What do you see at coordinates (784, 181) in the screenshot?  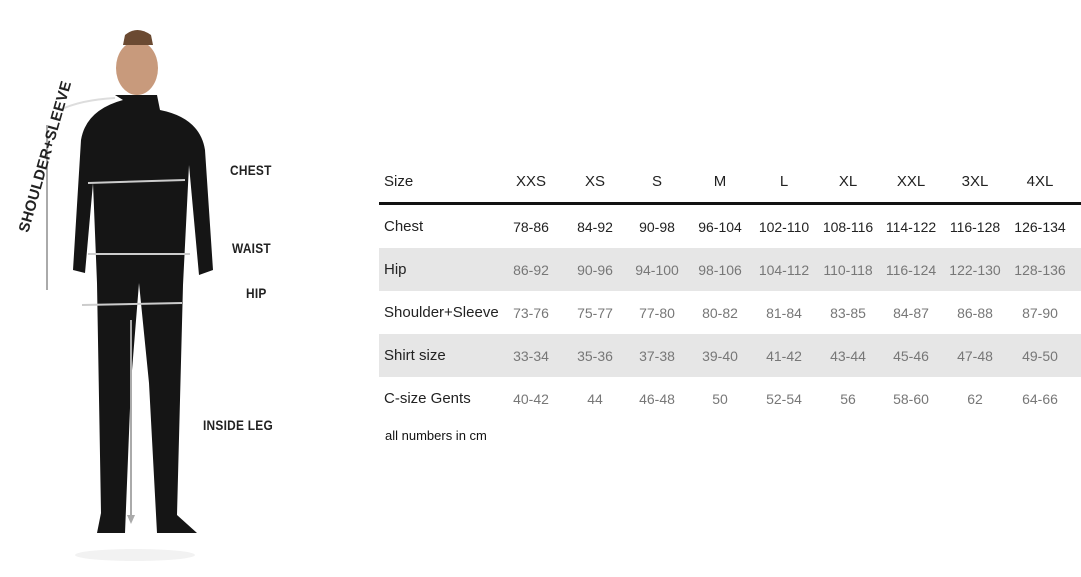 I see `size-header-cell: L` at bounding box center [784, 181].